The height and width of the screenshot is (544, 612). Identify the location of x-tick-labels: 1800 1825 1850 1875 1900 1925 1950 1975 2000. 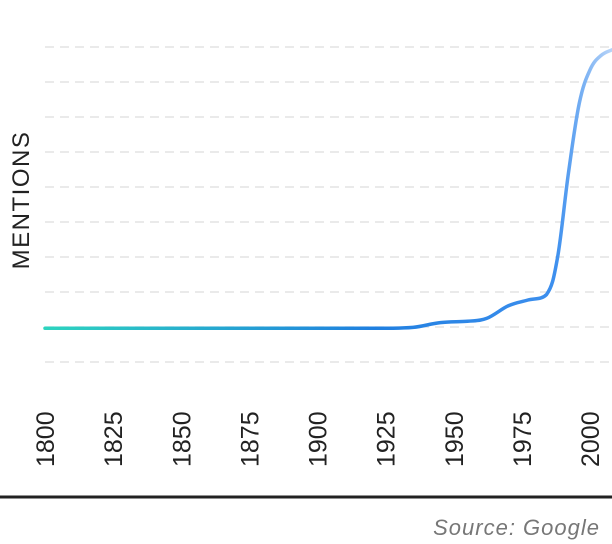
(318, 439).